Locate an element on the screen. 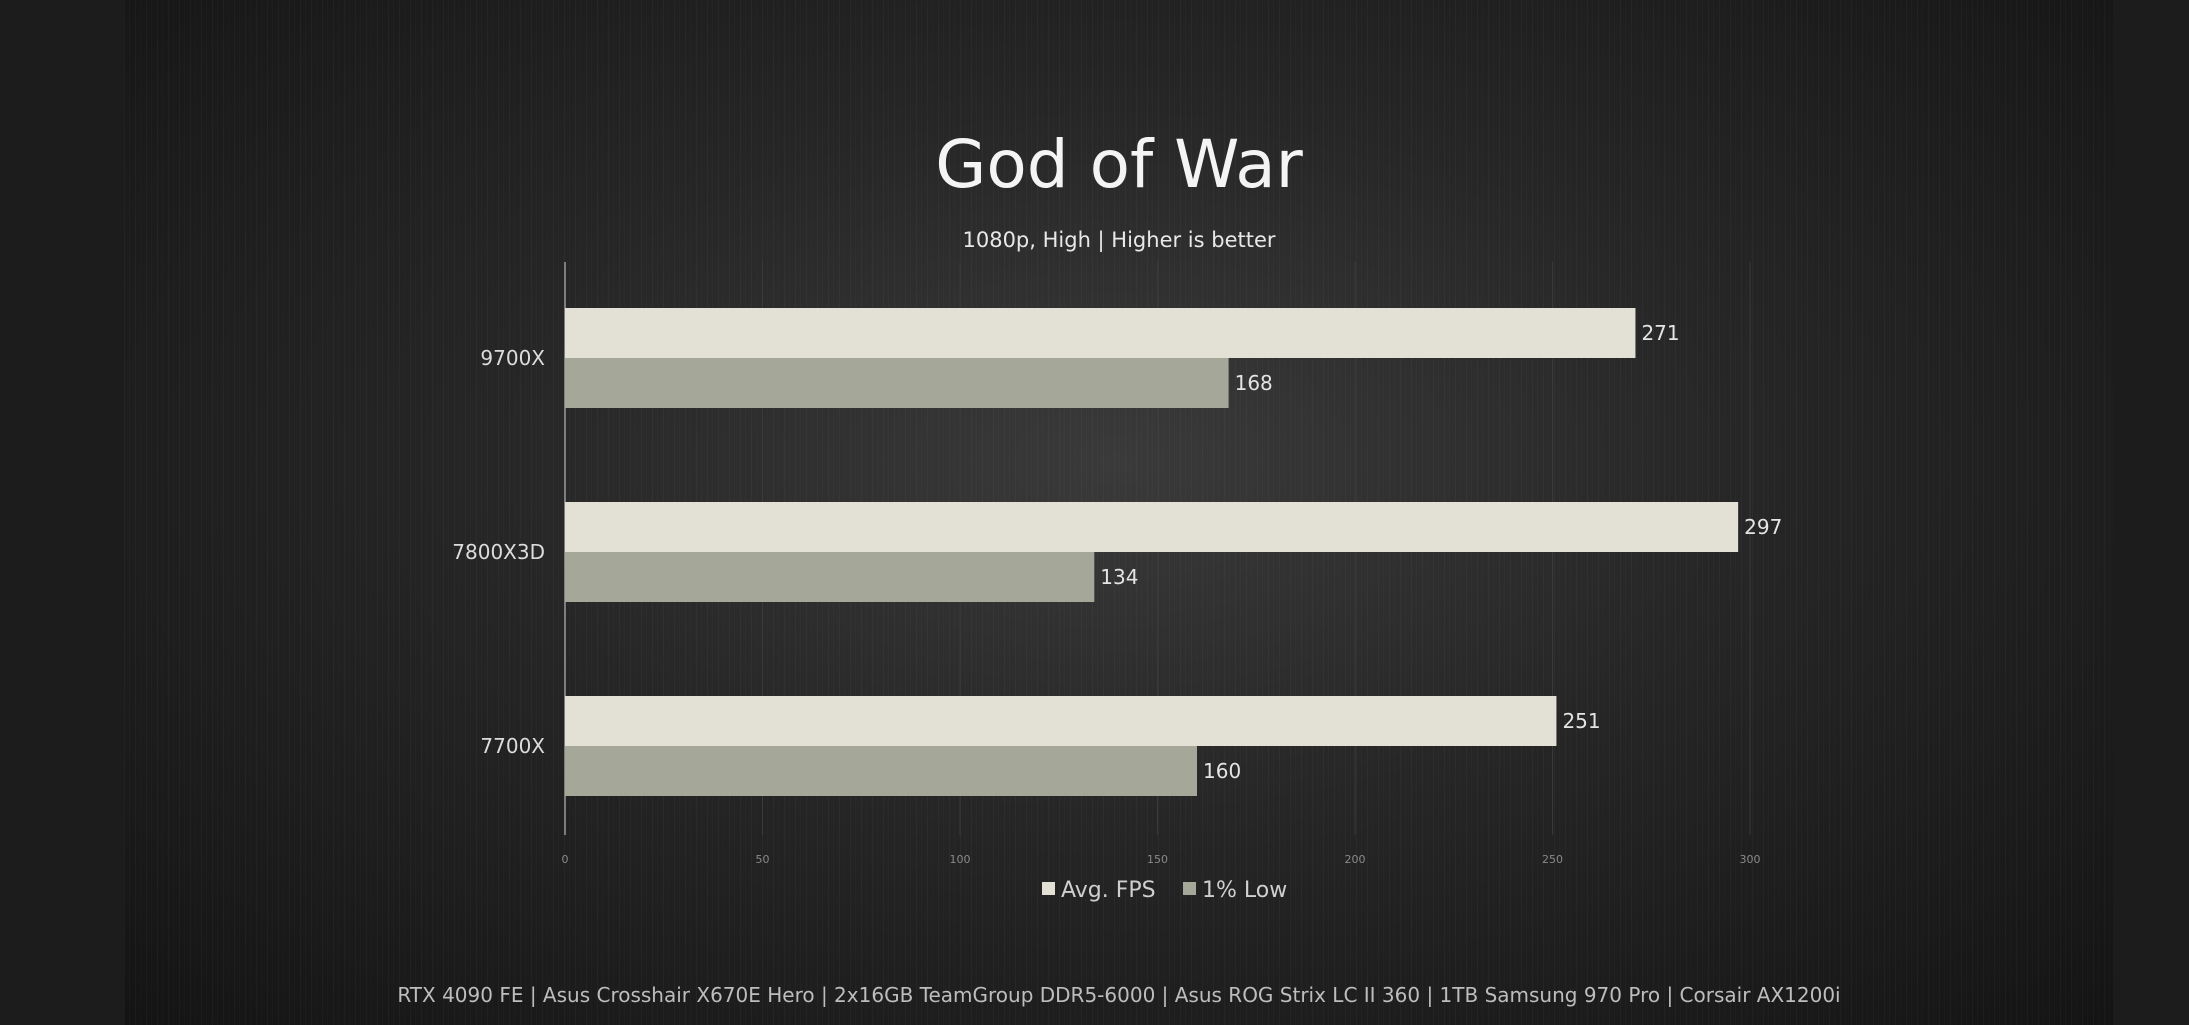 The width and height of the screenshot is (2189, 1025). x-tick-label: 0 is located at coordinates (565, 859).